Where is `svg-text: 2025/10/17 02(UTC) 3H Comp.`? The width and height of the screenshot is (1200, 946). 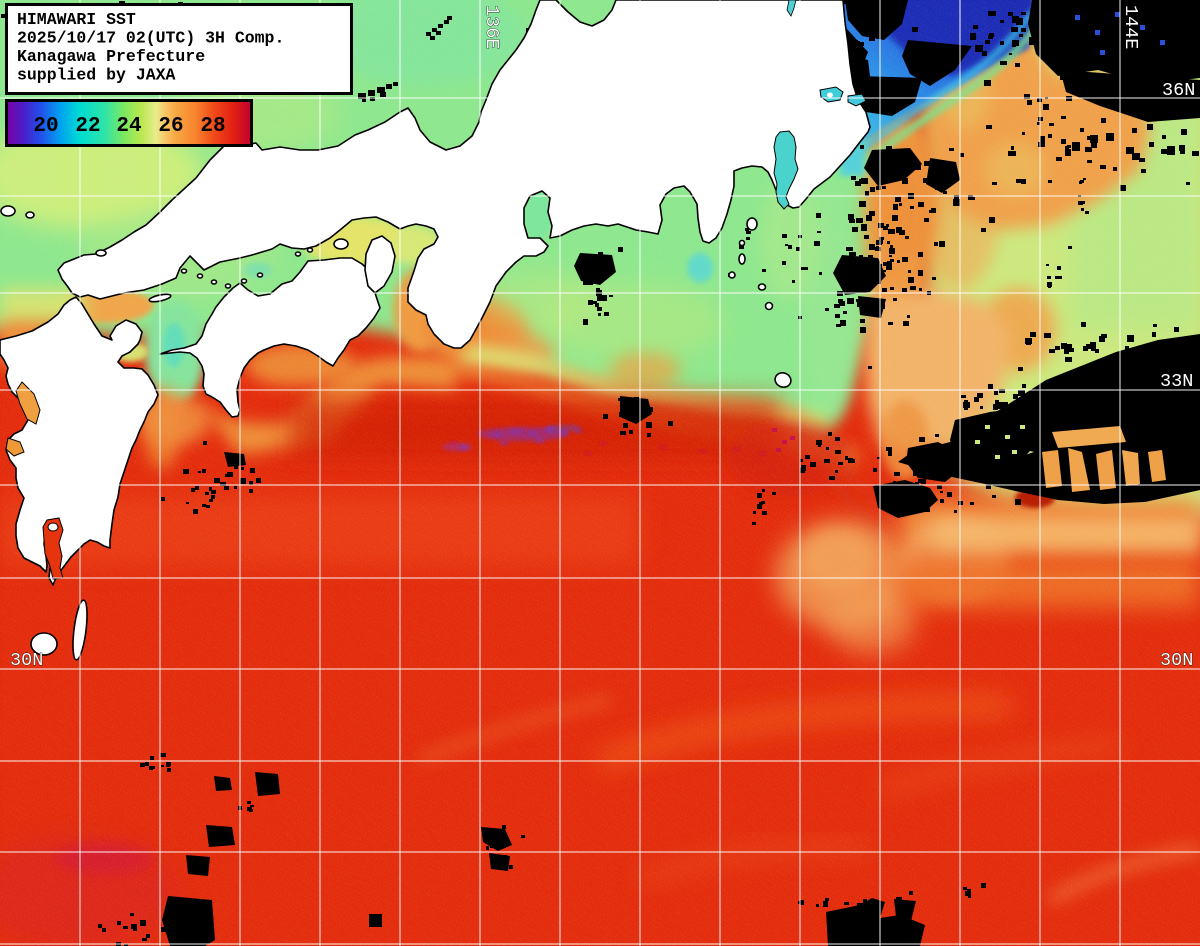
svg-text: 2025/10/17 02(UTC) 3H Comp. is located at coordinates (150, 38).